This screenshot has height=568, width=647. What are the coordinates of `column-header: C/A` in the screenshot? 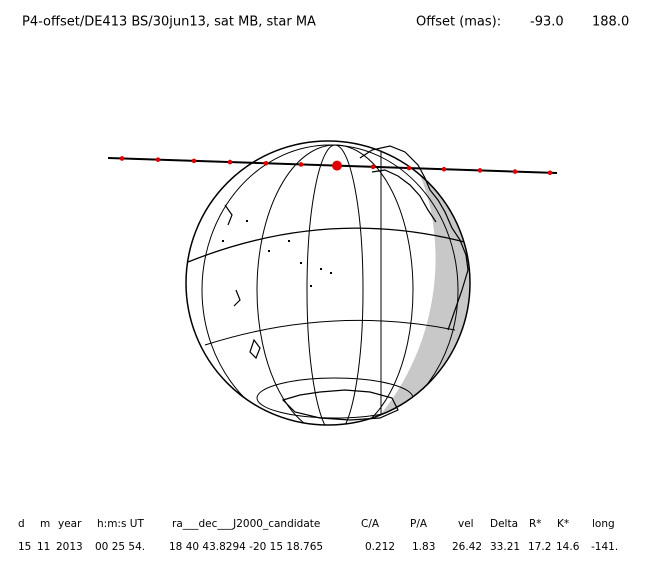 It's located at (370, 524).